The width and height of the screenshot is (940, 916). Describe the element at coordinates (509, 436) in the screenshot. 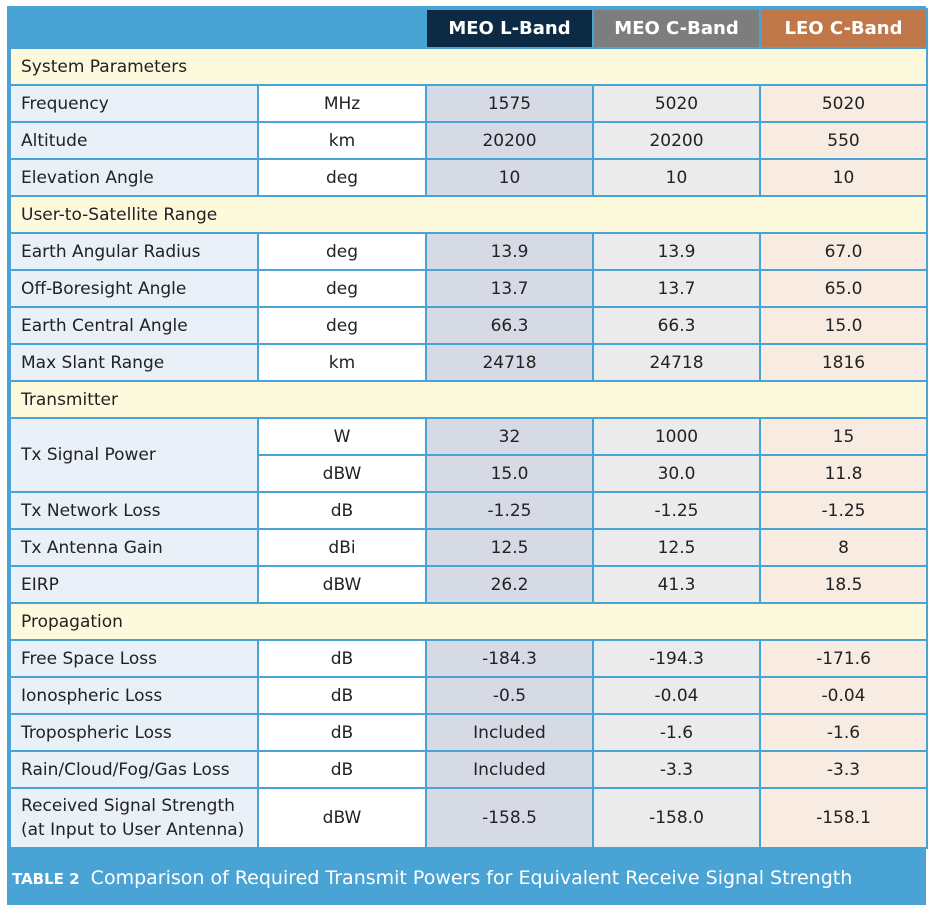

I see `cell-meo-l: 32` at that location.